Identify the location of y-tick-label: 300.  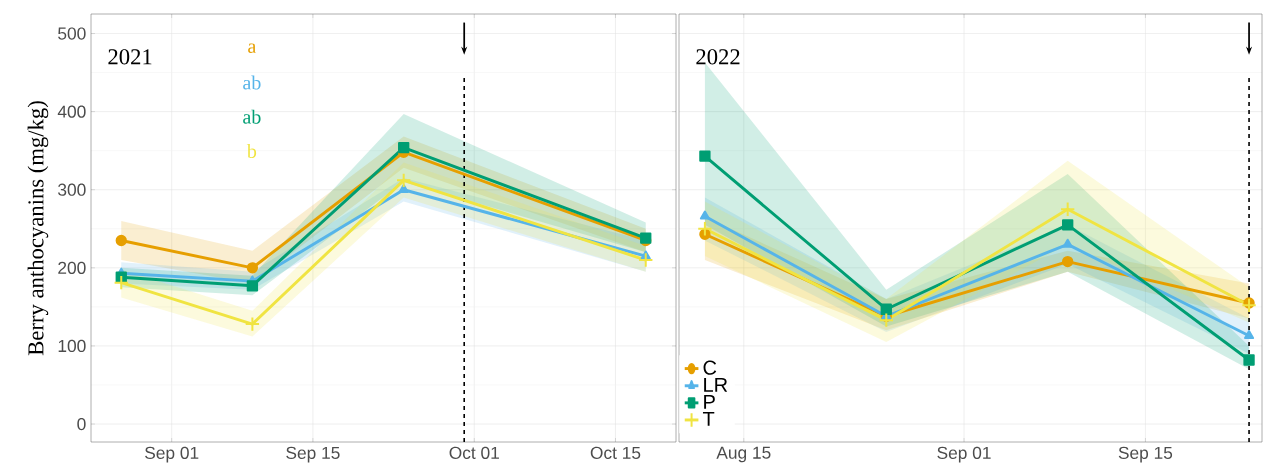
(72, 189).